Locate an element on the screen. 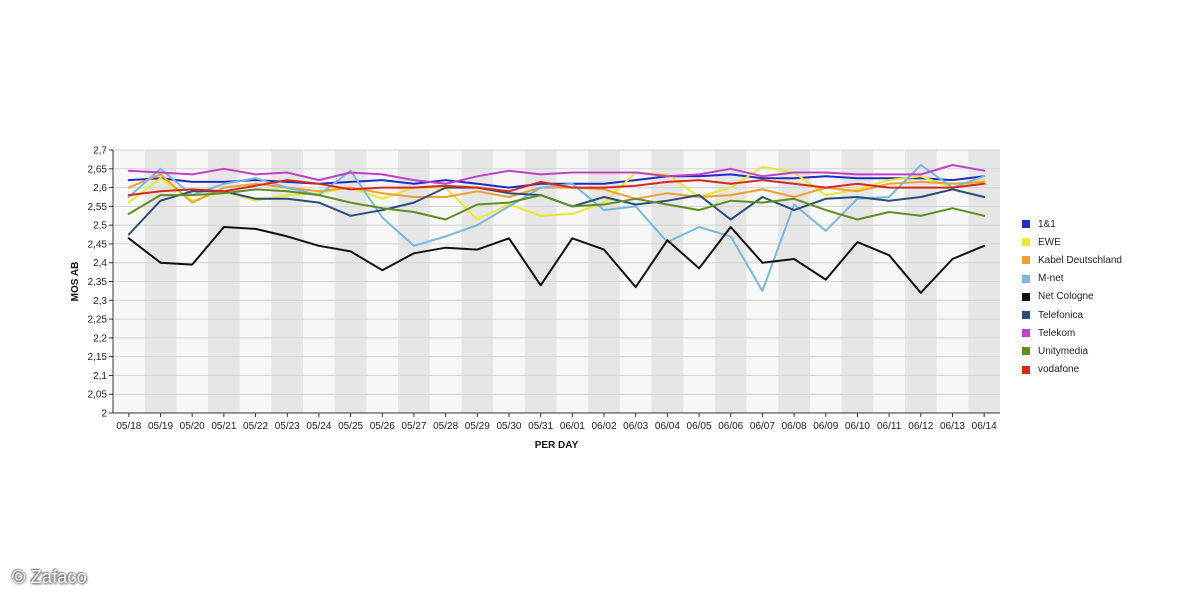 This screenshot has width=1200, height=600. x-tick-label: 05/31 is located at coordinates (540, 426).